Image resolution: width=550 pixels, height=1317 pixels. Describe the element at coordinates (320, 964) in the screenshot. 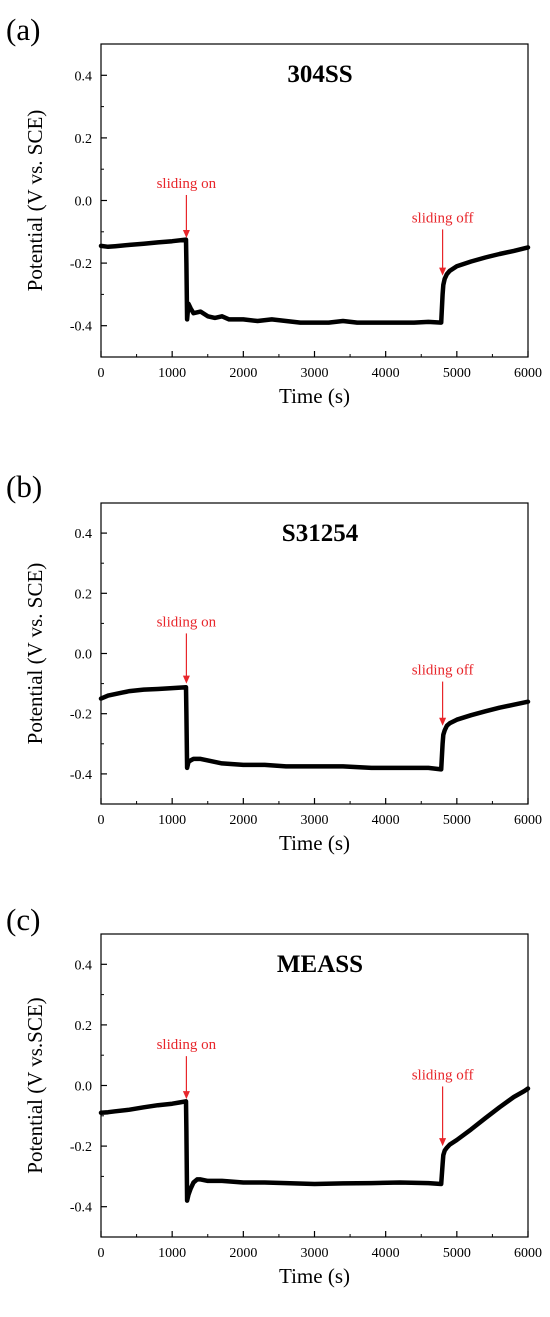

I see `chart-title: MEASS` at that location.